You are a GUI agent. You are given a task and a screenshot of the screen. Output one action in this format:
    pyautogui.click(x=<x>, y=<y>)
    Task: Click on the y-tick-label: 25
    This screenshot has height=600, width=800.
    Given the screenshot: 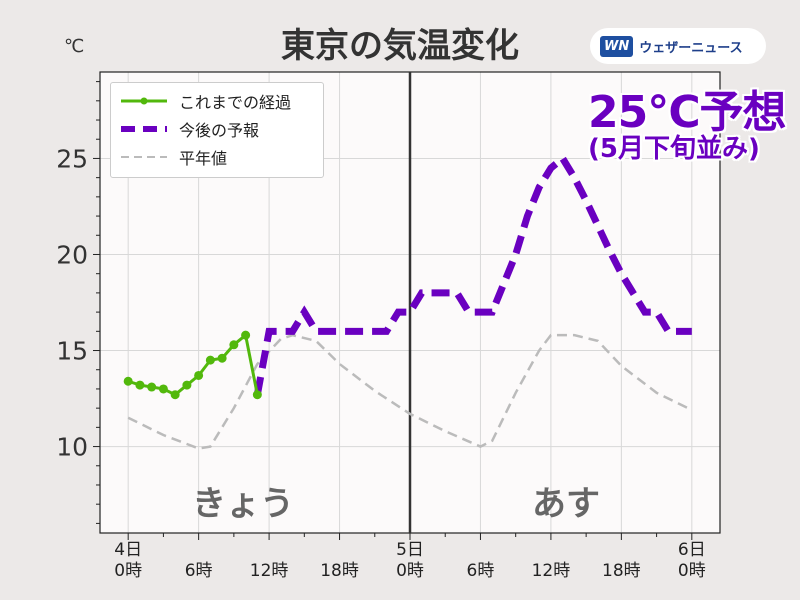 What is the action you would take?
    pyautogui.click(x=72, y=158)
    